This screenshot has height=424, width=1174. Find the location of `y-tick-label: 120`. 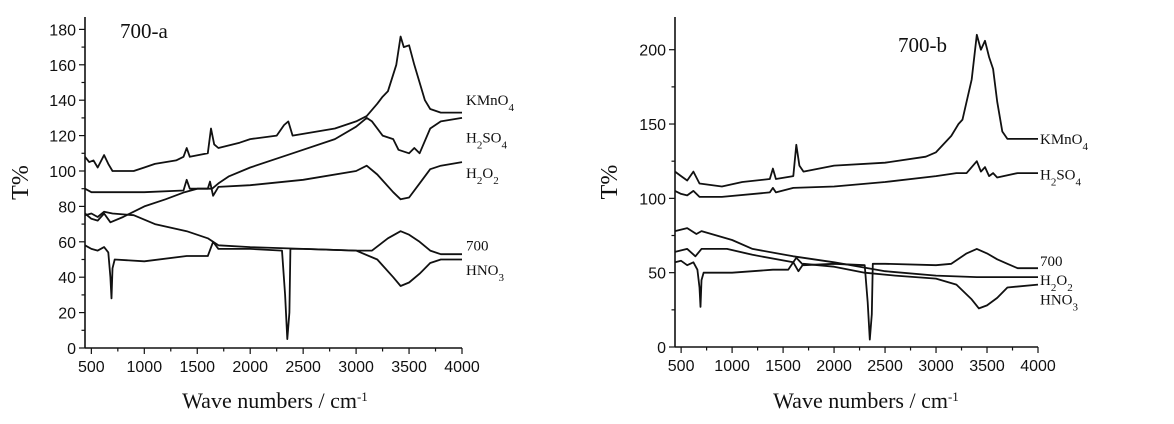

y-tick-label: 120 is located at coordinates (62, 137).